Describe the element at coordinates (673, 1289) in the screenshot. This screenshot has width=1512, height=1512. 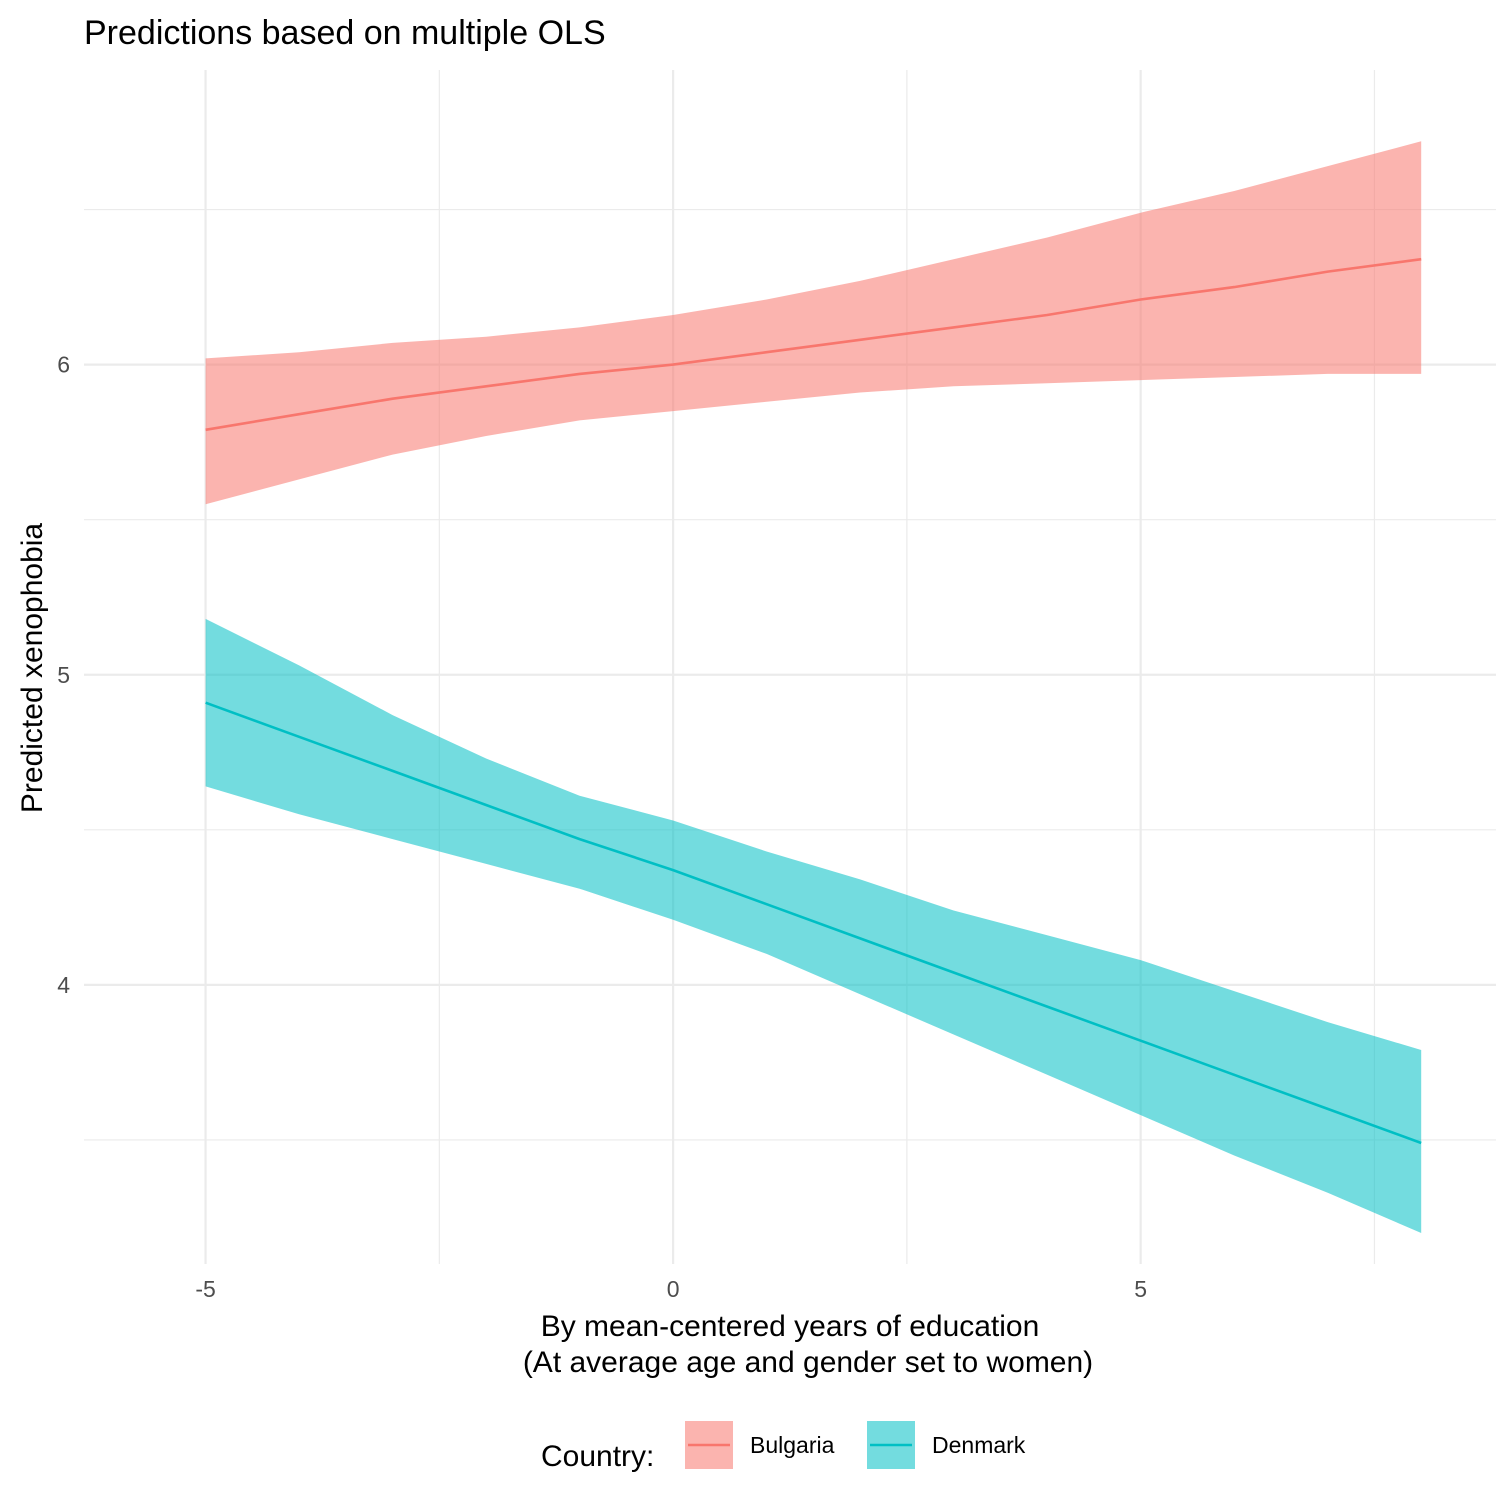
I see `x-tick-label: 0` at that location.